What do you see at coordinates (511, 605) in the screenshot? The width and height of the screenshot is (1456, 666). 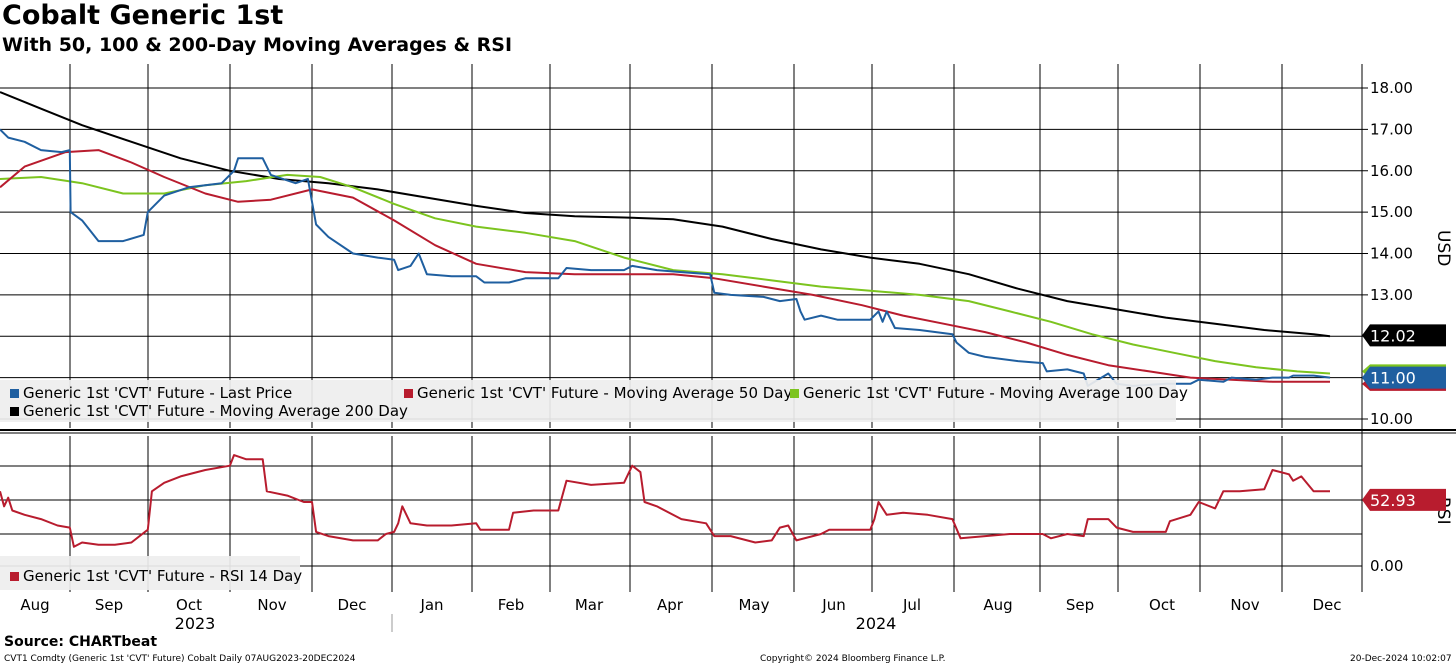 I see `x-month-label: Feb` at bounding box center [511, 605].